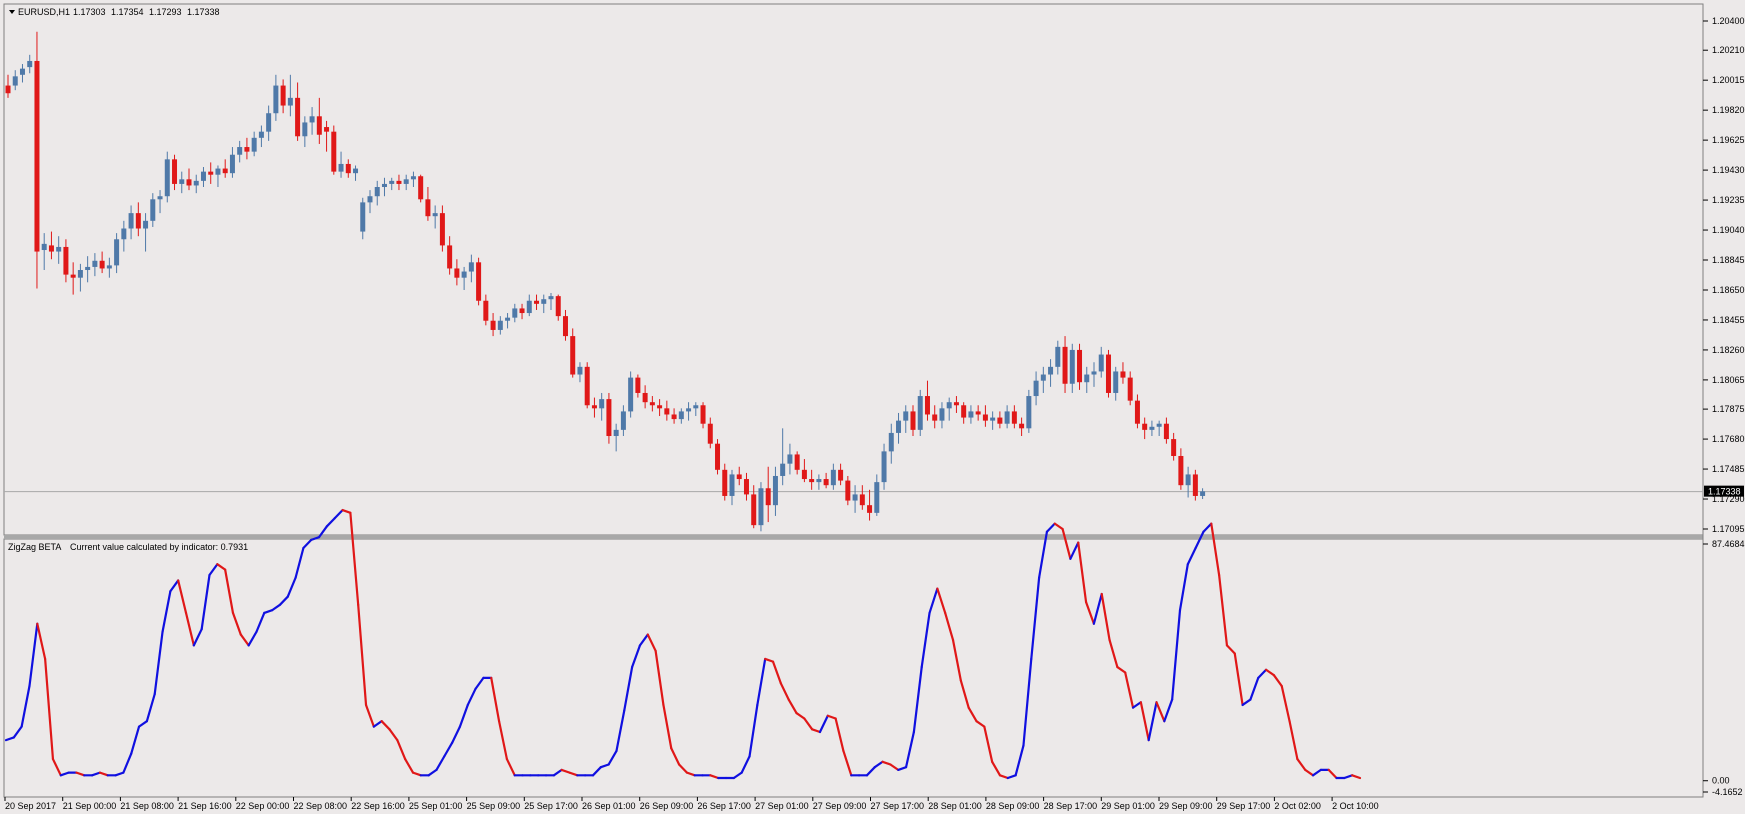 This screenshot has height=819, width=1745. Describe the element at coordinates (1728, 439) in the screenshot. I see `price-tick-label: 1.17680` at that location.